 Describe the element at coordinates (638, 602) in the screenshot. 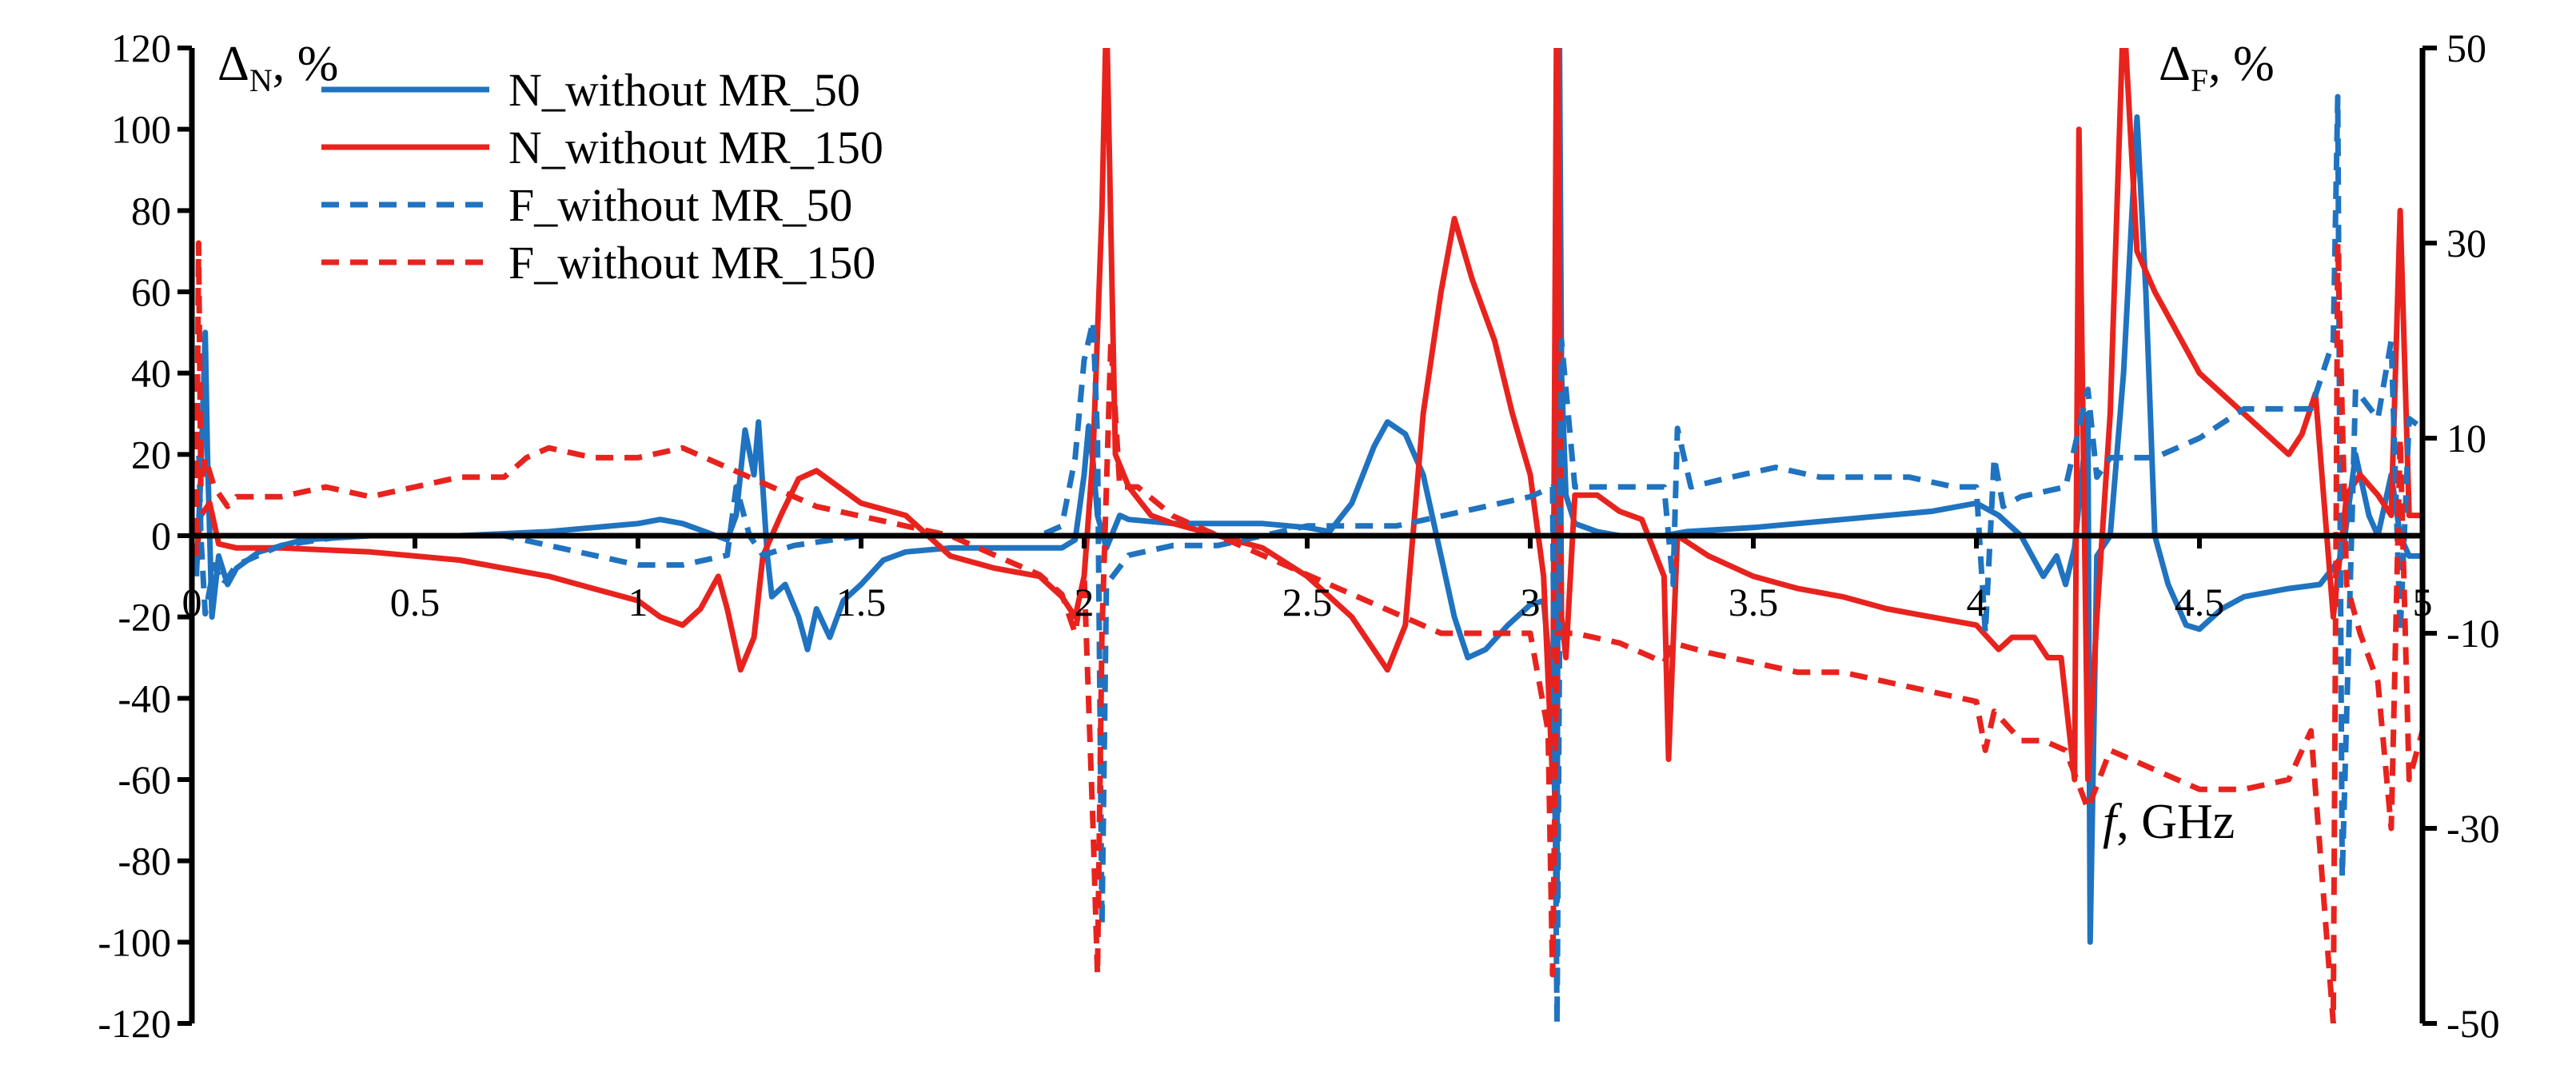

I see `x-tick-label: 1` at that location.